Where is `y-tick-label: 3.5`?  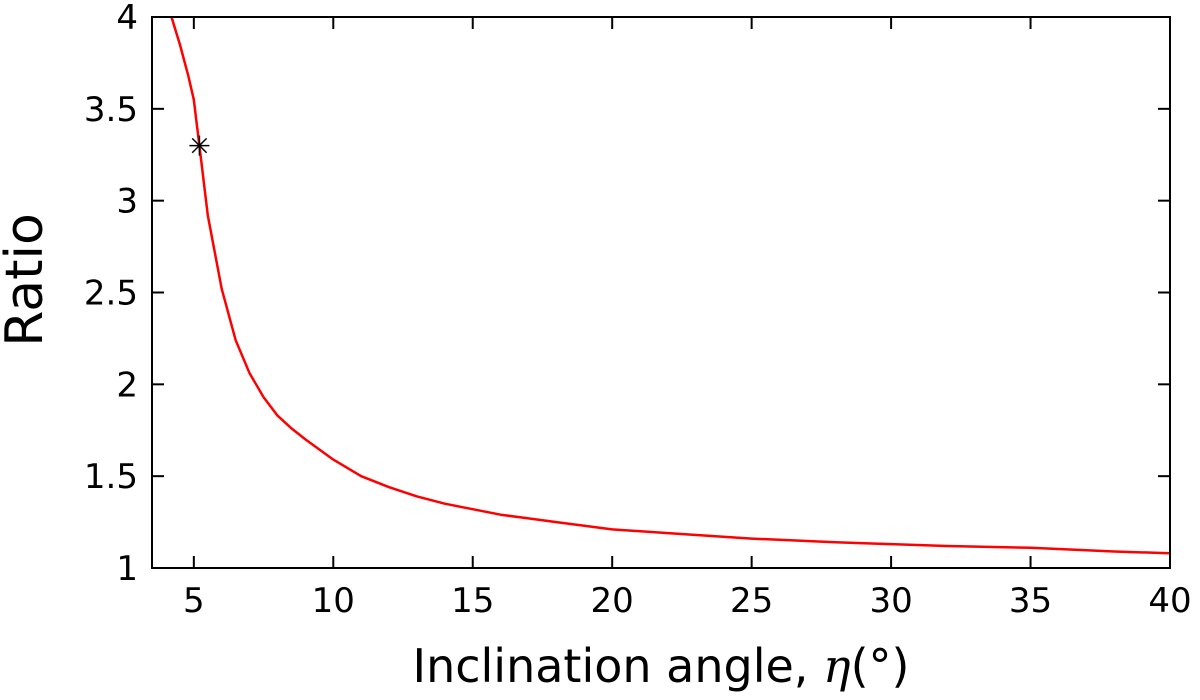
y-tick-label: 3.5 is located at coordinates (111, 110).